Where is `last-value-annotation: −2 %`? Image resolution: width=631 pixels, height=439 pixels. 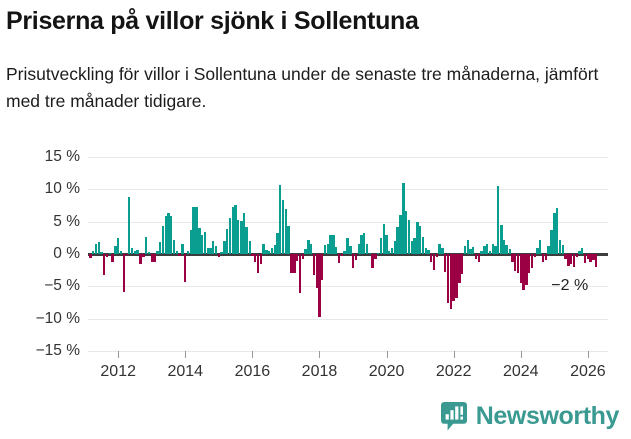
last-value-annotation: −2 % is located at coordinates (570, 286).